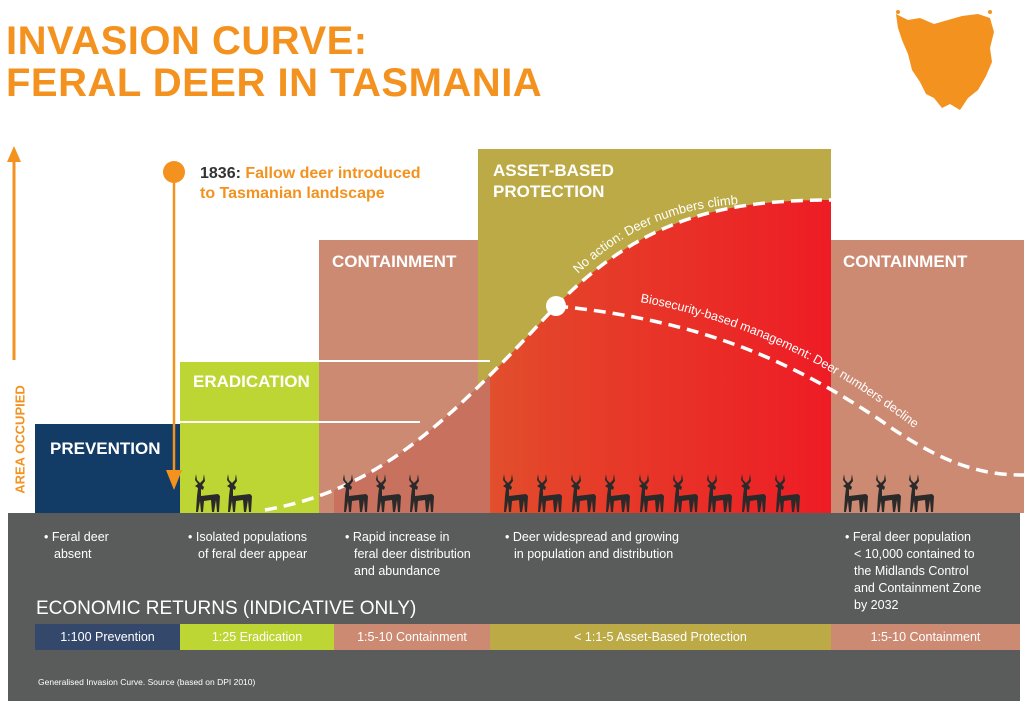 The height and width of the screenshot is (709, 1024). Describe the element at coordinates (397, 537) in the screenshot. I see `desc-line: • Rapid increase in` at that location.